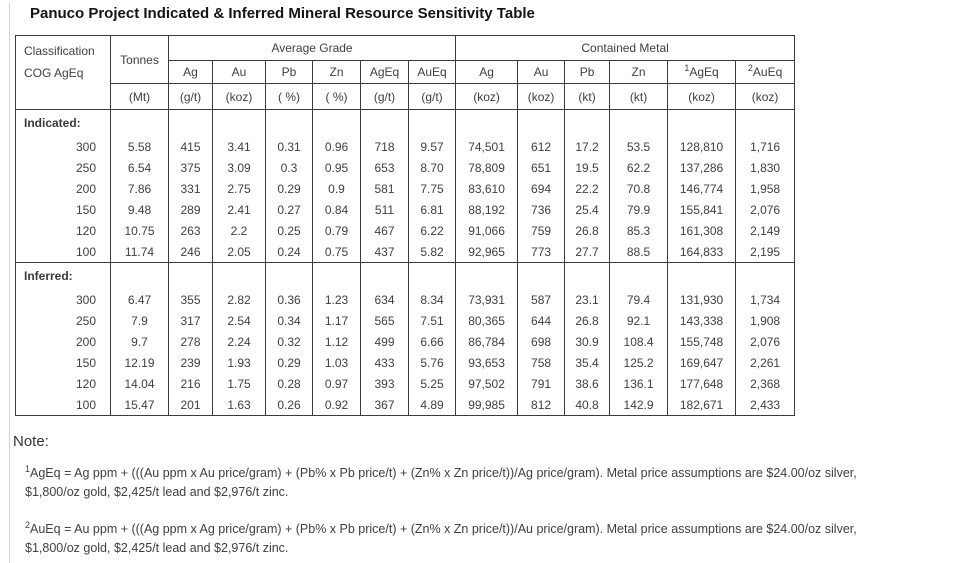  What do you see at coordinates (625, 48) in the screenshot?
I see `contained-metal-group-header: Contained Metal` at bounding box center [625, 48].